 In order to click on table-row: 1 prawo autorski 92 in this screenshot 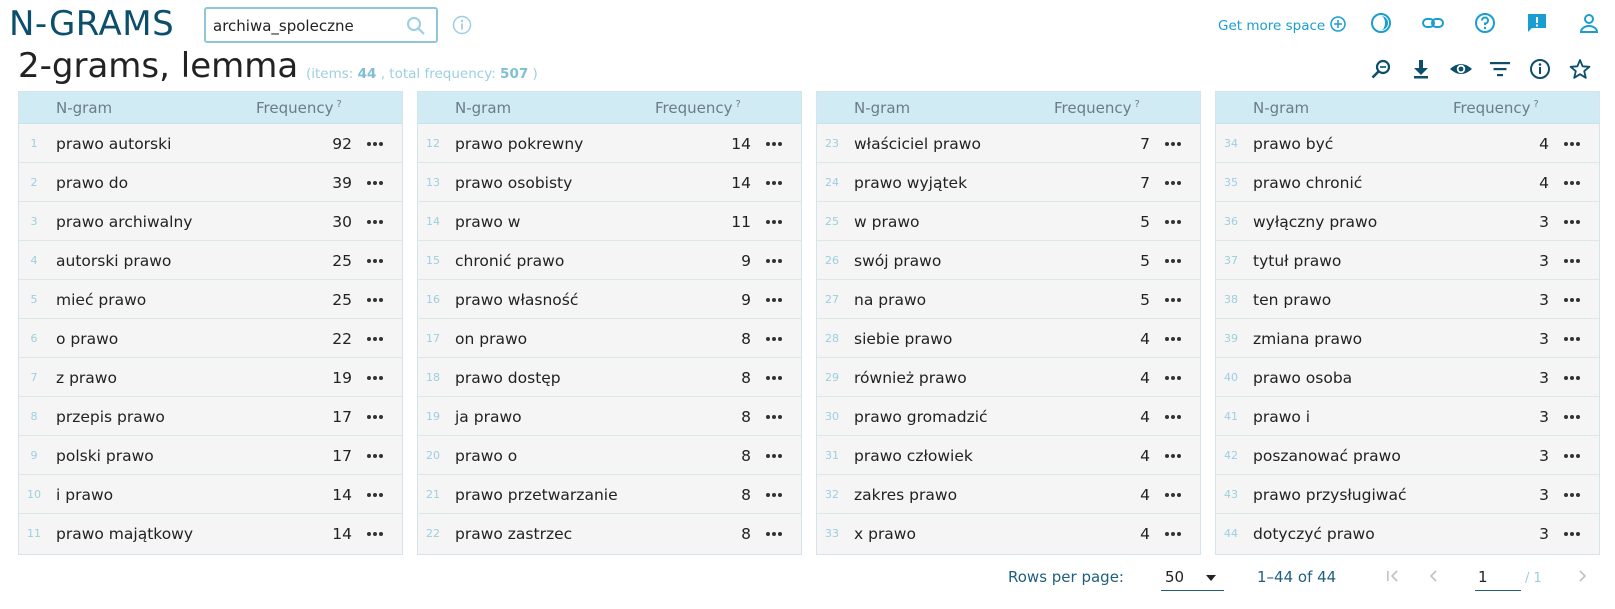, I will do `click(210, 143)`.